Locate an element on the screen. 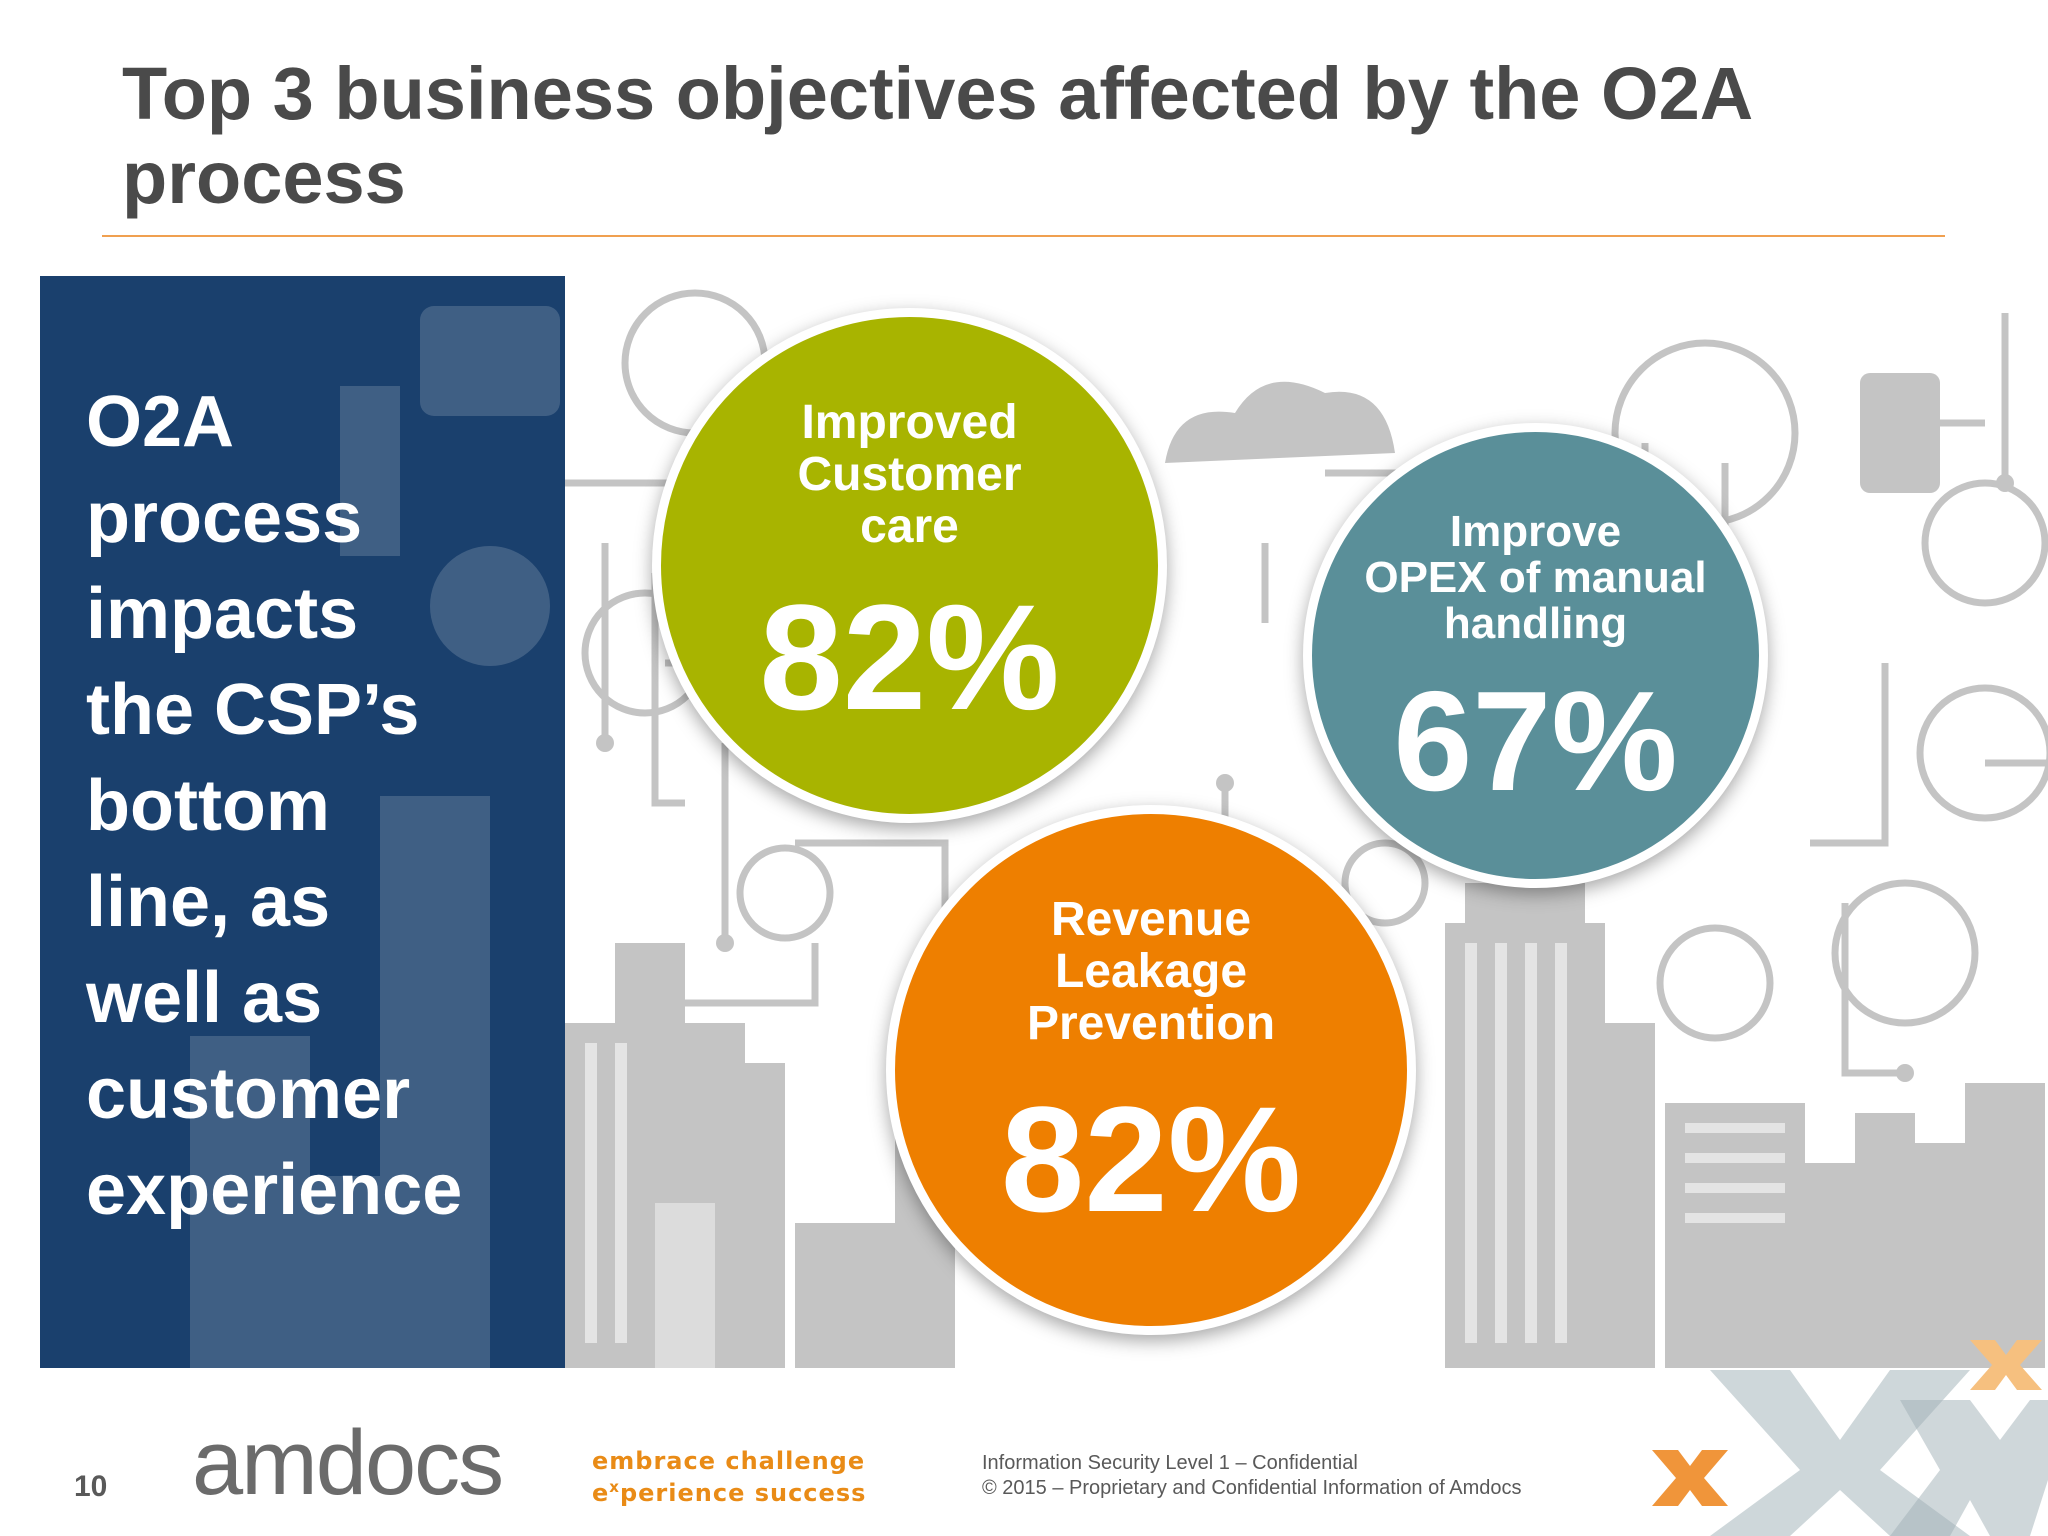 The image size is (2048, 1536). objective-bubble-revenue-leakage: Revenue Leakage Prevention 82% is located at coordinates (1151, 1070).